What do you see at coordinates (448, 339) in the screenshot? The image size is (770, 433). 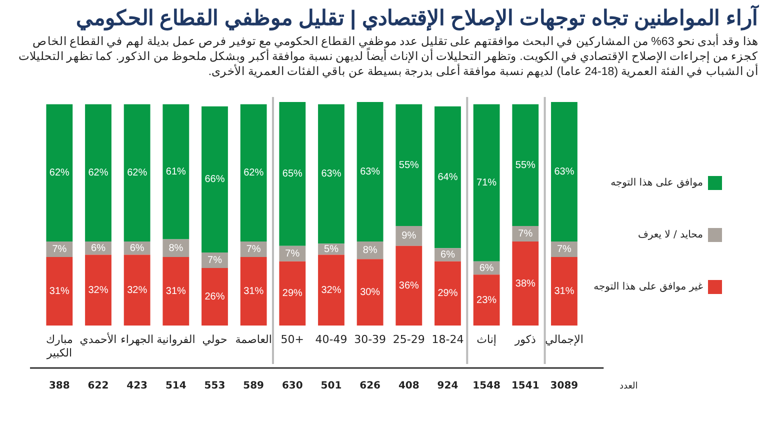 I see `x-tick-label: 18-24` at bounding box center [448, 339].